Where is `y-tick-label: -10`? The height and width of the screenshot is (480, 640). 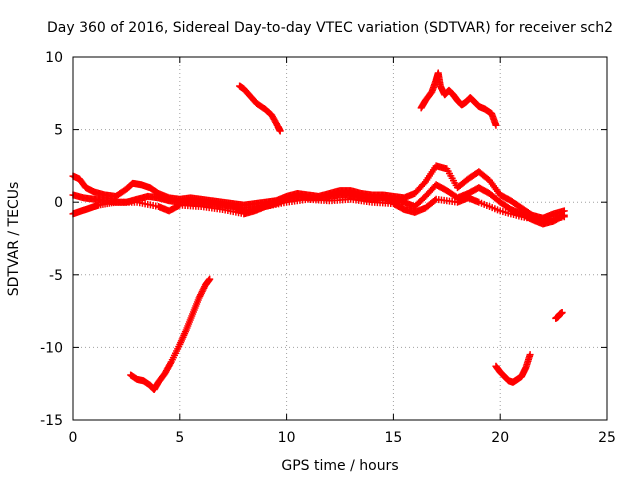
y-tick-label: -10 is located at coordinates (51, 348).